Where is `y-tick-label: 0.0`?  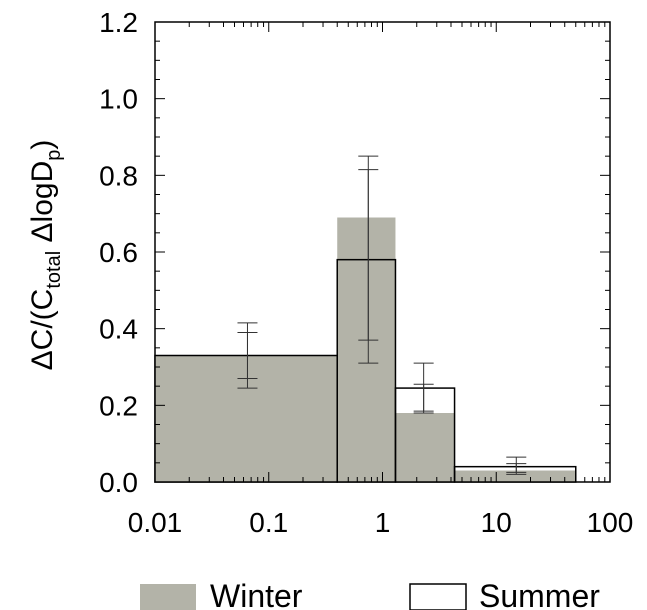
y-tick-label: 0.0 is located at coordinates (118, 482).